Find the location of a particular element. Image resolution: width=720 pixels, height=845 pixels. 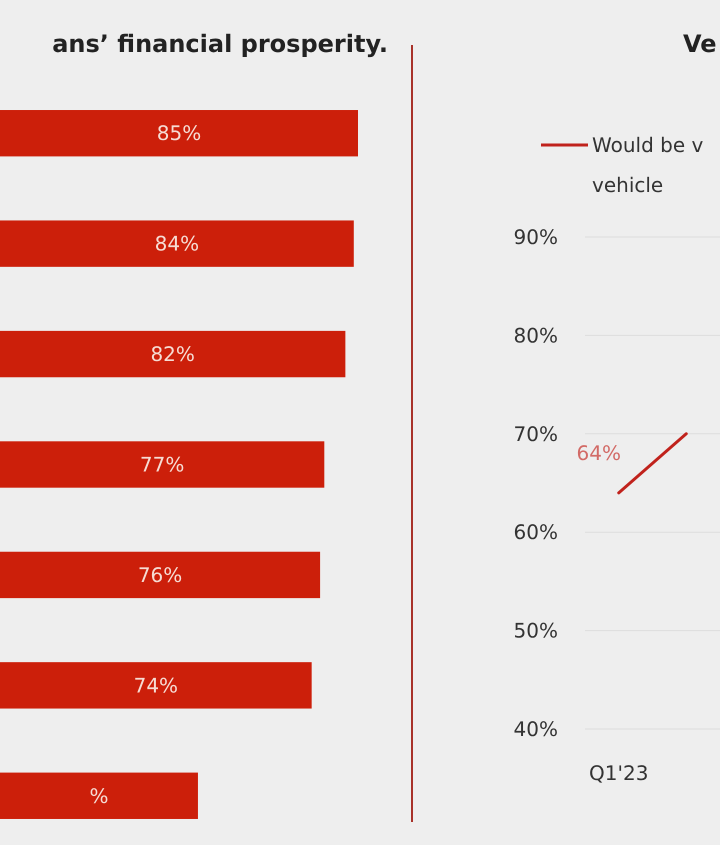

data-label: 74% is located at coordinates (156, 685).